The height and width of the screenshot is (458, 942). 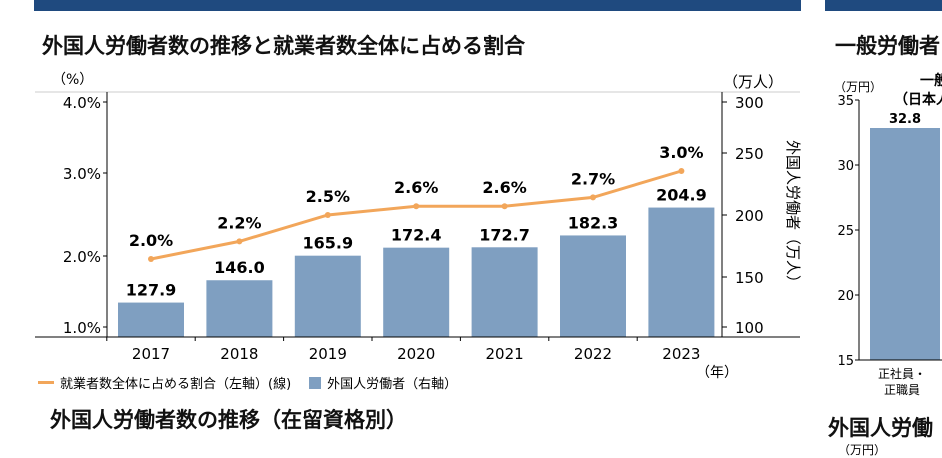 I want to click on left-tick-label: 3.0%, so click(x=82, y=174).